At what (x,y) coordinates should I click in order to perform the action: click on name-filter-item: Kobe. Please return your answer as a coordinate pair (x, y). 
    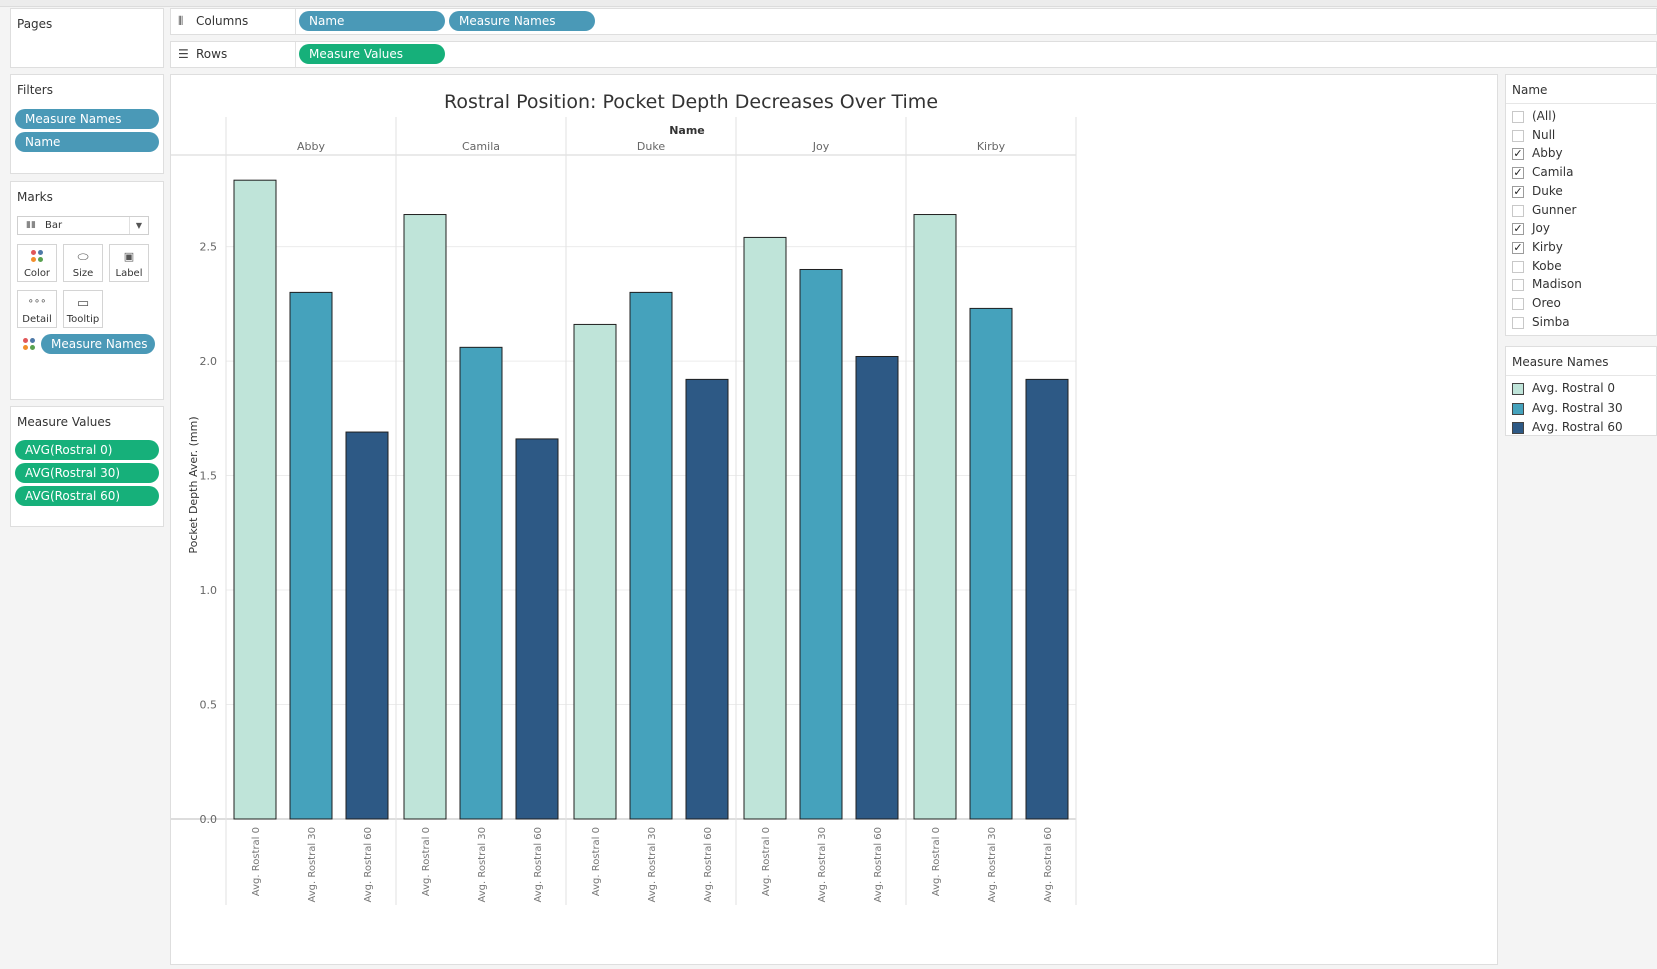
    Looking at the image, I should click on (1582, 268).